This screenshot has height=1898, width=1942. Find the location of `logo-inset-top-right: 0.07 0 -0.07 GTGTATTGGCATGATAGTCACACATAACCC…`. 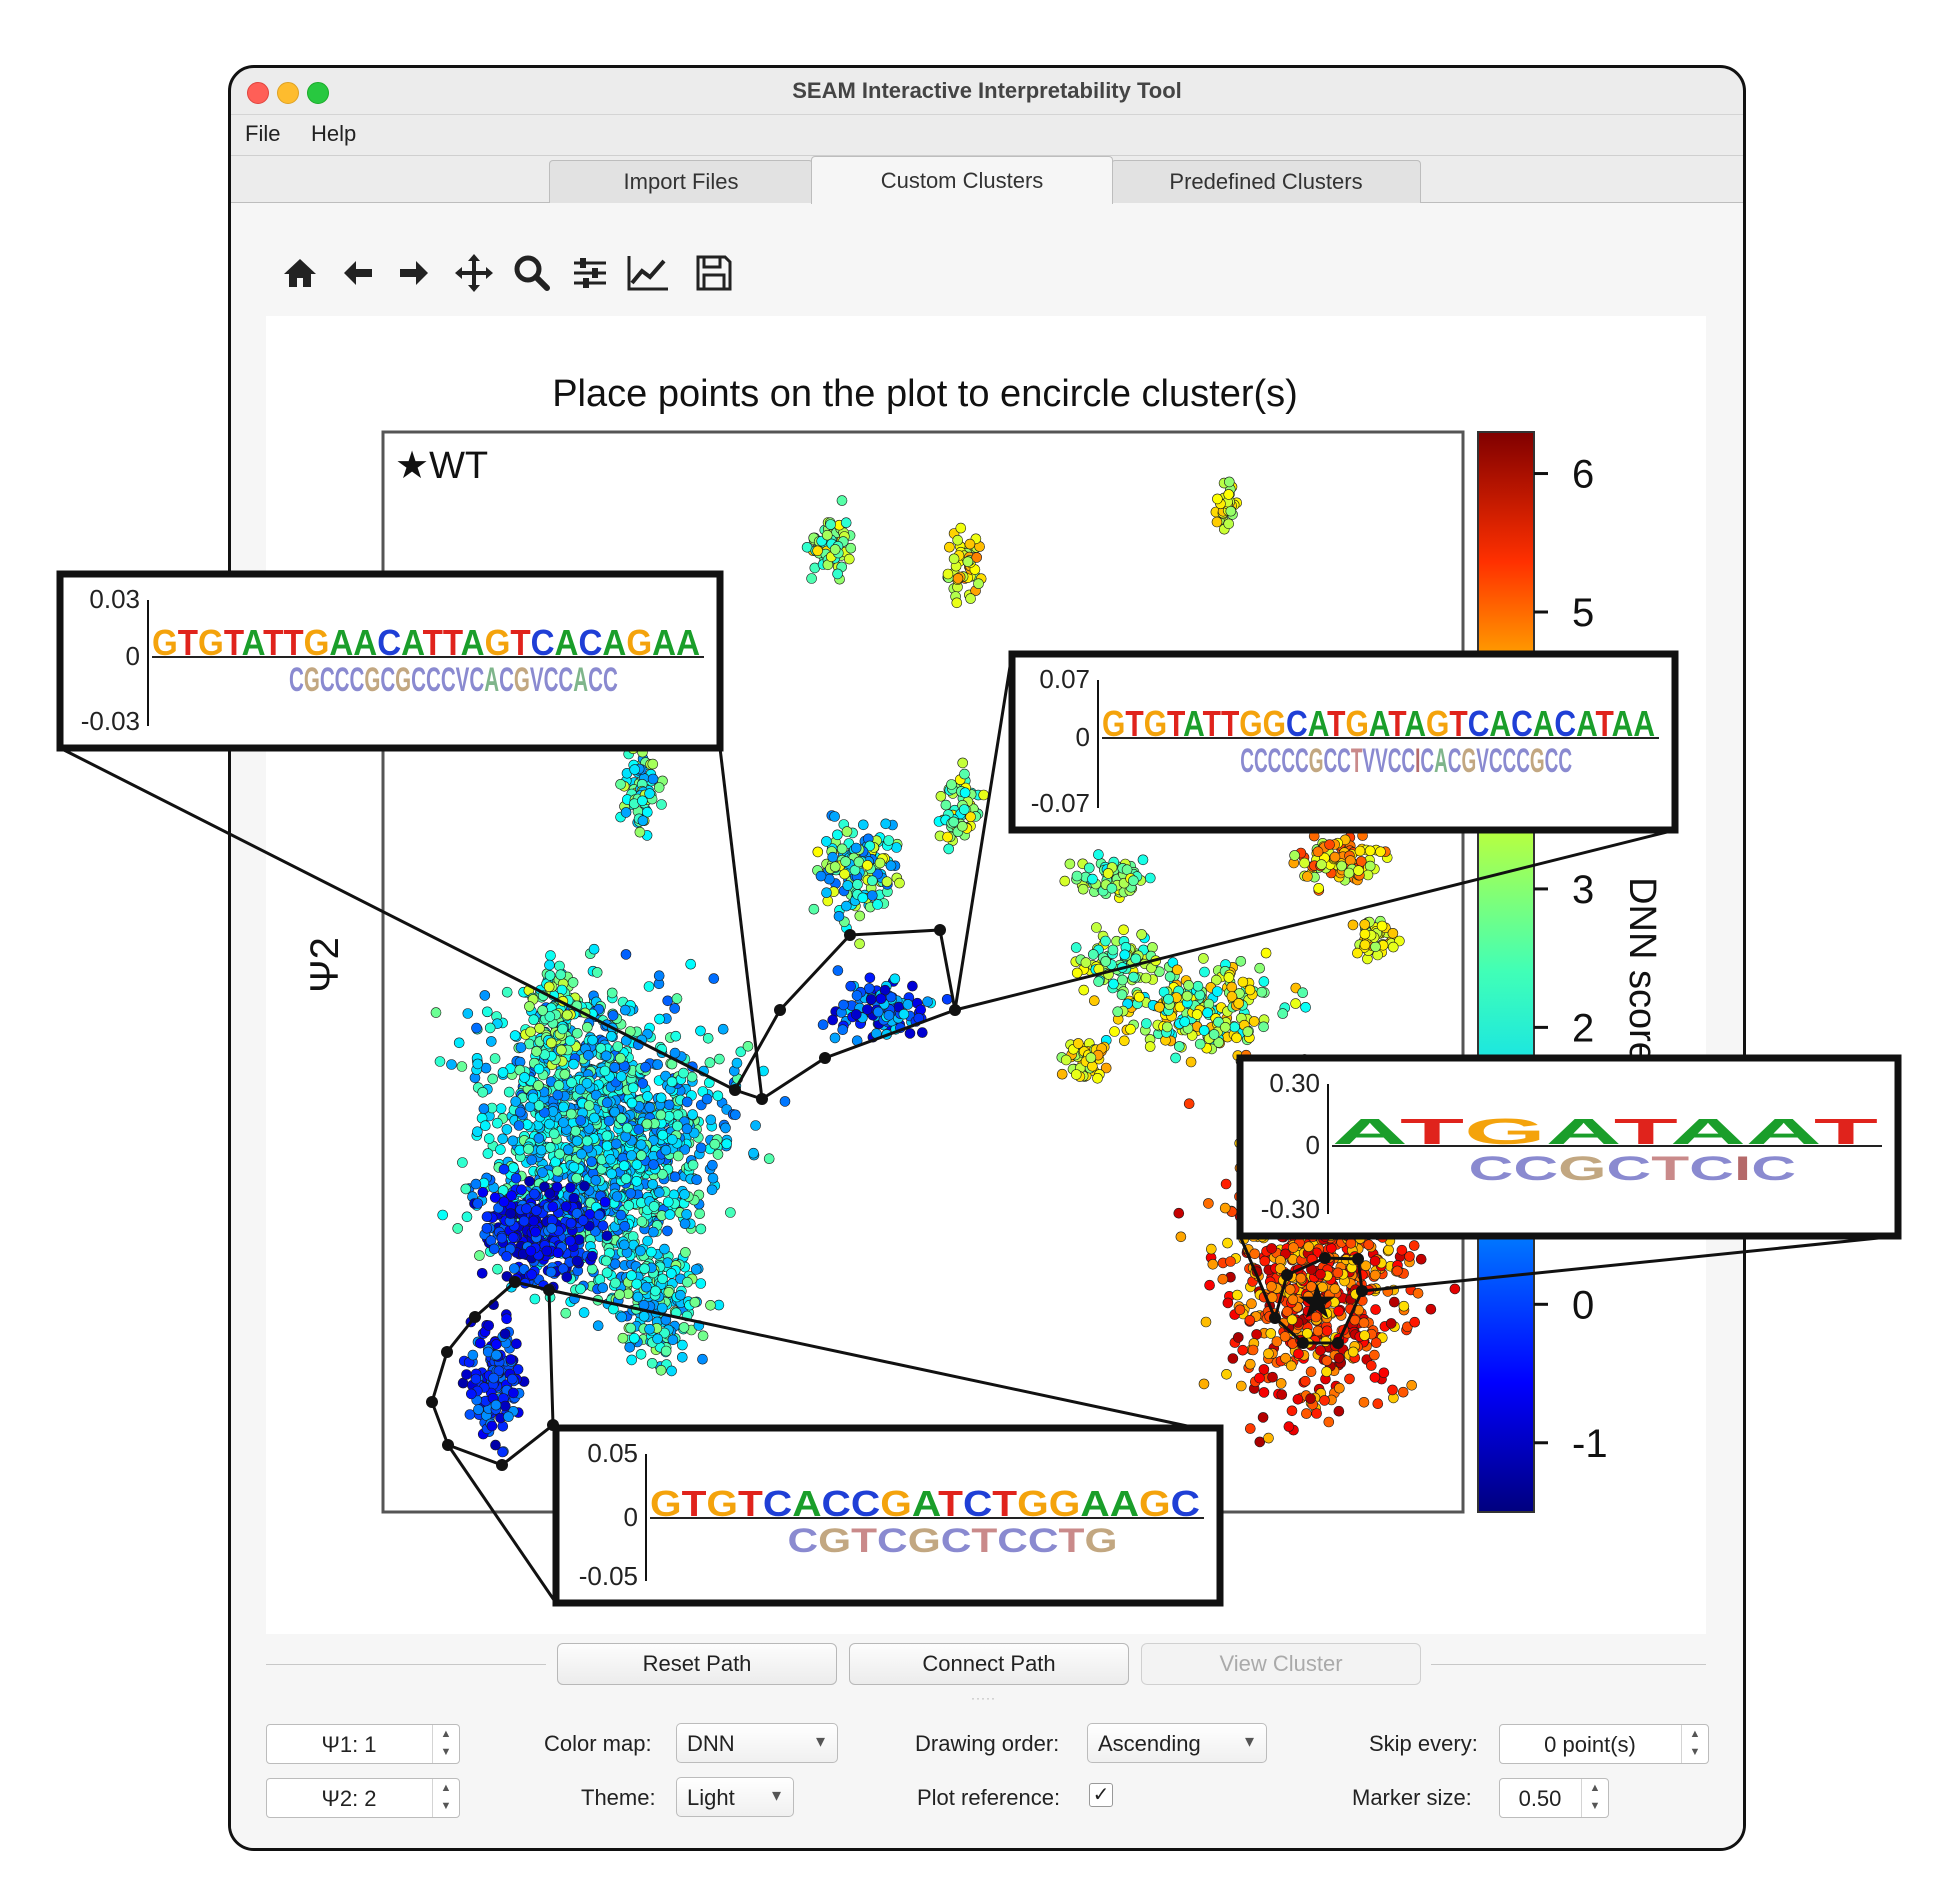

logo-inset-top-right: 0.07 0 -0.07 GTGTATTGGCATGATAGTCACACATAACCC… is located at coordinates (1343, 742).